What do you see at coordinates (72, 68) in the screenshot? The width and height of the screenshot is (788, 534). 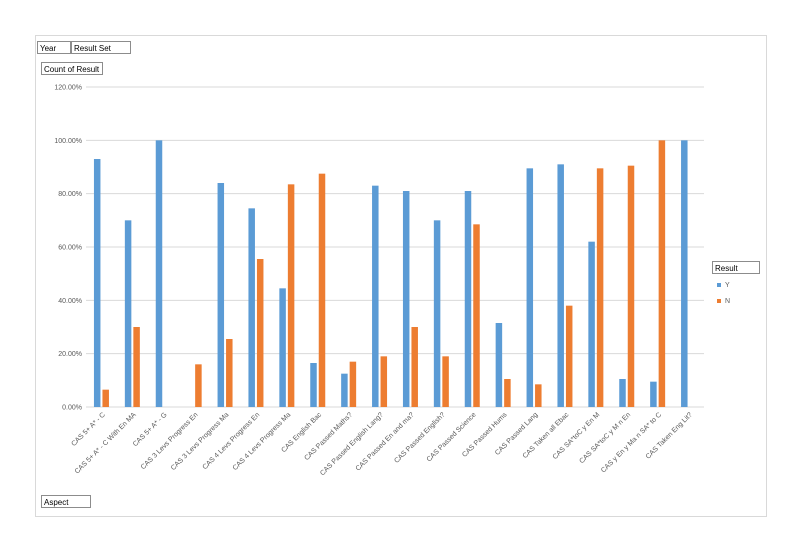 I see `values-field-button: Count of Result` at bounding box center [72, 68].